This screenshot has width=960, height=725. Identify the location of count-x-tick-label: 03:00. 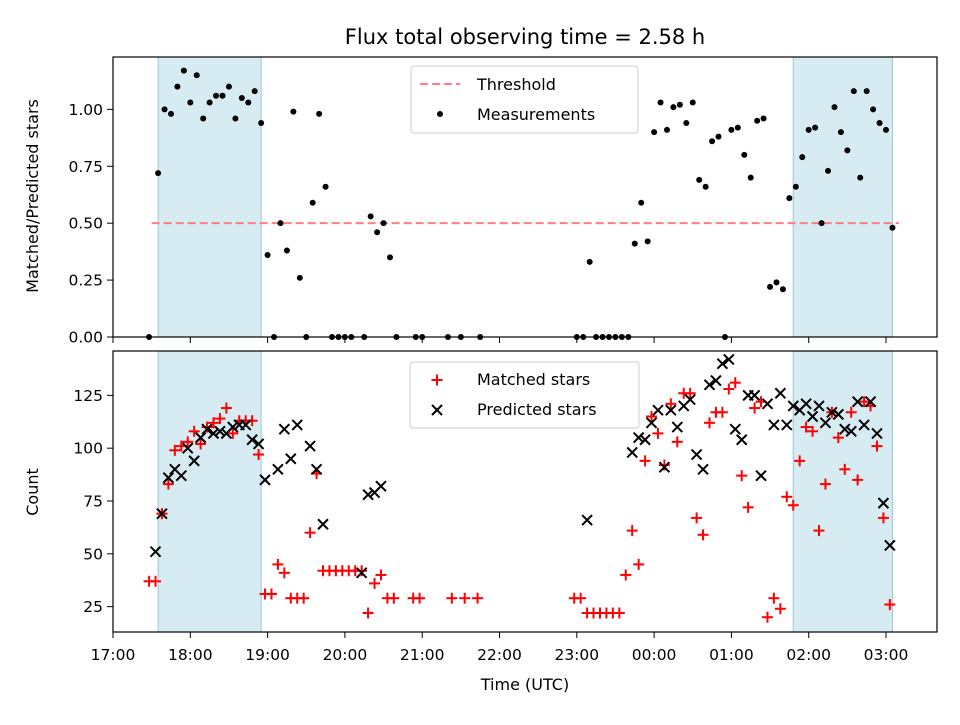
(886, 655).